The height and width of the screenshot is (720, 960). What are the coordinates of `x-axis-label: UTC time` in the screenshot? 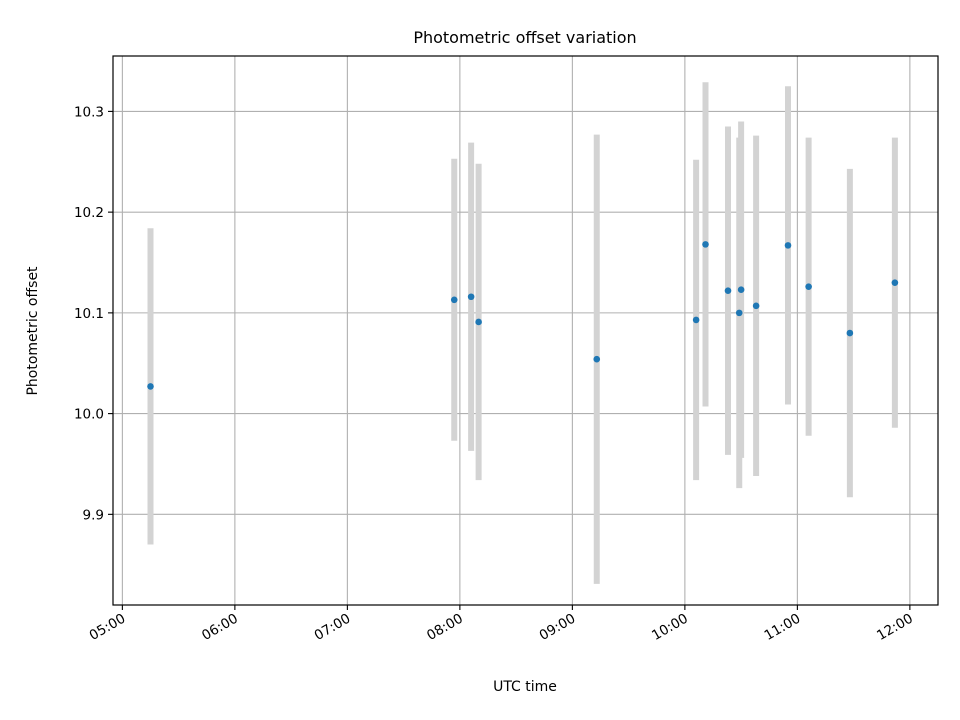 It's located at (525, 687).